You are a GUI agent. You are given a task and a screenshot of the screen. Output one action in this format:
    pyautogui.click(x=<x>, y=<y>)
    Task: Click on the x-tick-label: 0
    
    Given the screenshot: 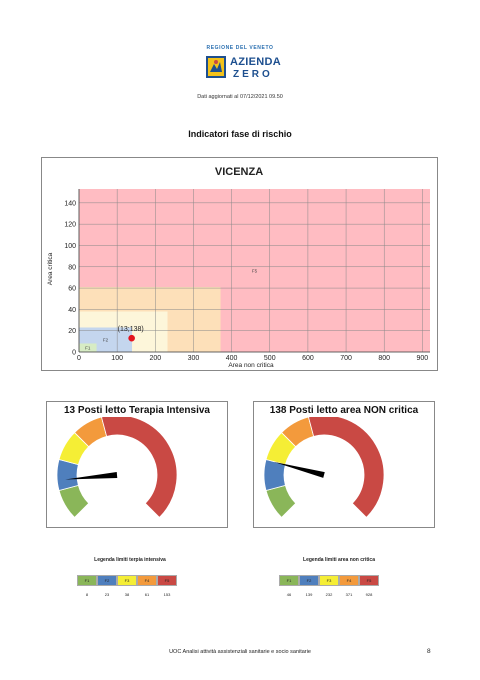 What is the action you would take?
    pyautogui.click(x=79, y=358)
    